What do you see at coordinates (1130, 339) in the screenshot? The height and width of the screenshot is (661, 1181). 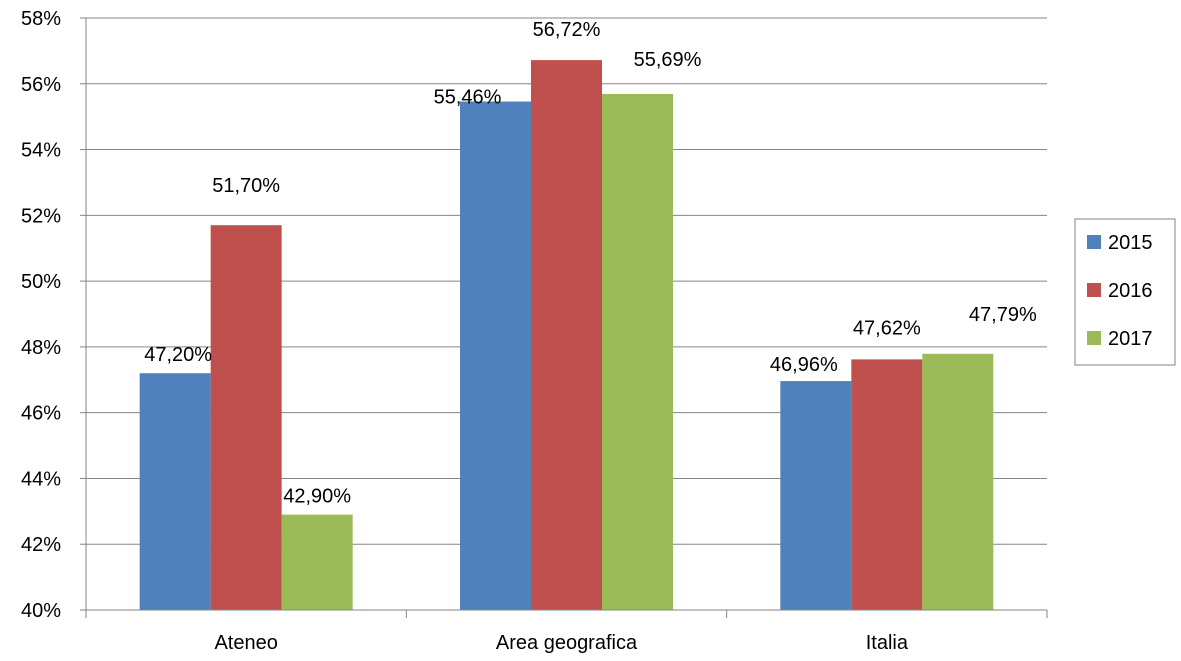 I see `legend-label: 2017` at bounding box center [1130, 339].